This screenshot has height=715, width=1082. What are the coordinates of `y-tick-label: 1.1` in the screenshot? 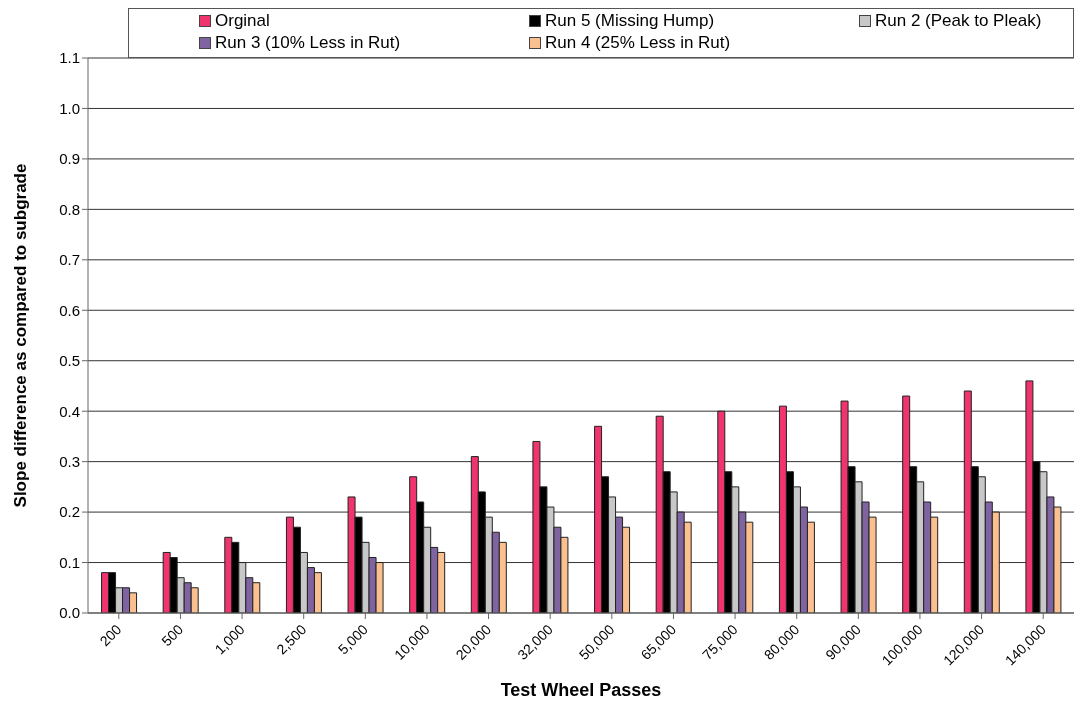 It's located at (69, 58).